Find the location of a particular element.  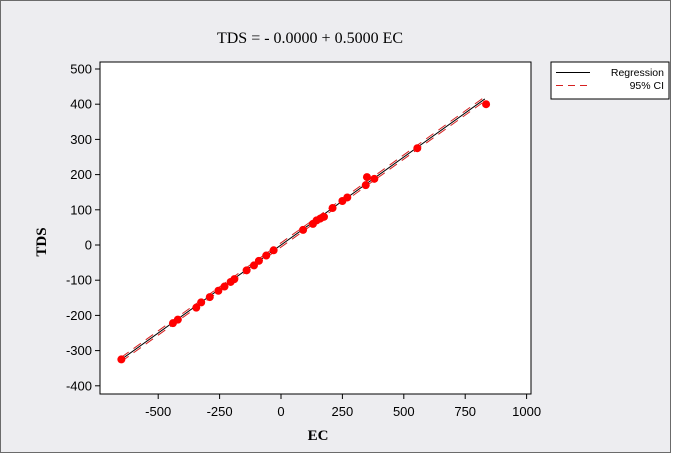

x-tick-label: -500 is located at coordinates (158, 411).